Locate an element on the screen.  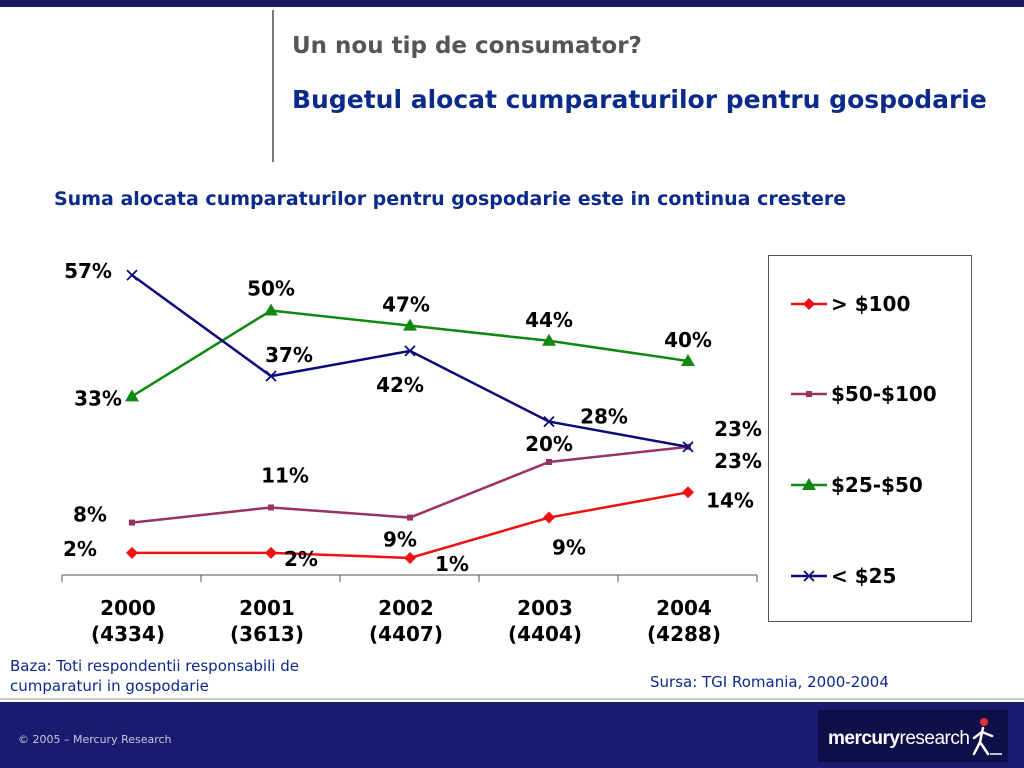
data-label: 42% is located at coordinates (400, 385).